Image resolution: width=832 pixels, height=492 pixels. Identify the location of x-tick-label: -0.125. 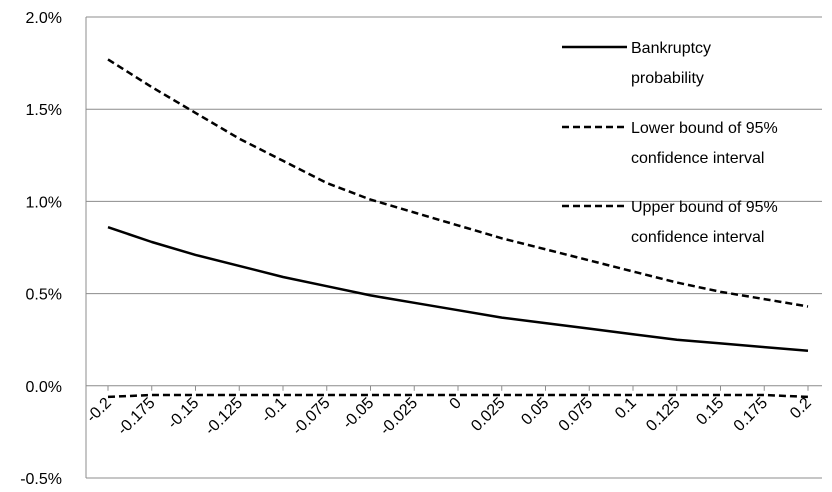
(224, 417).